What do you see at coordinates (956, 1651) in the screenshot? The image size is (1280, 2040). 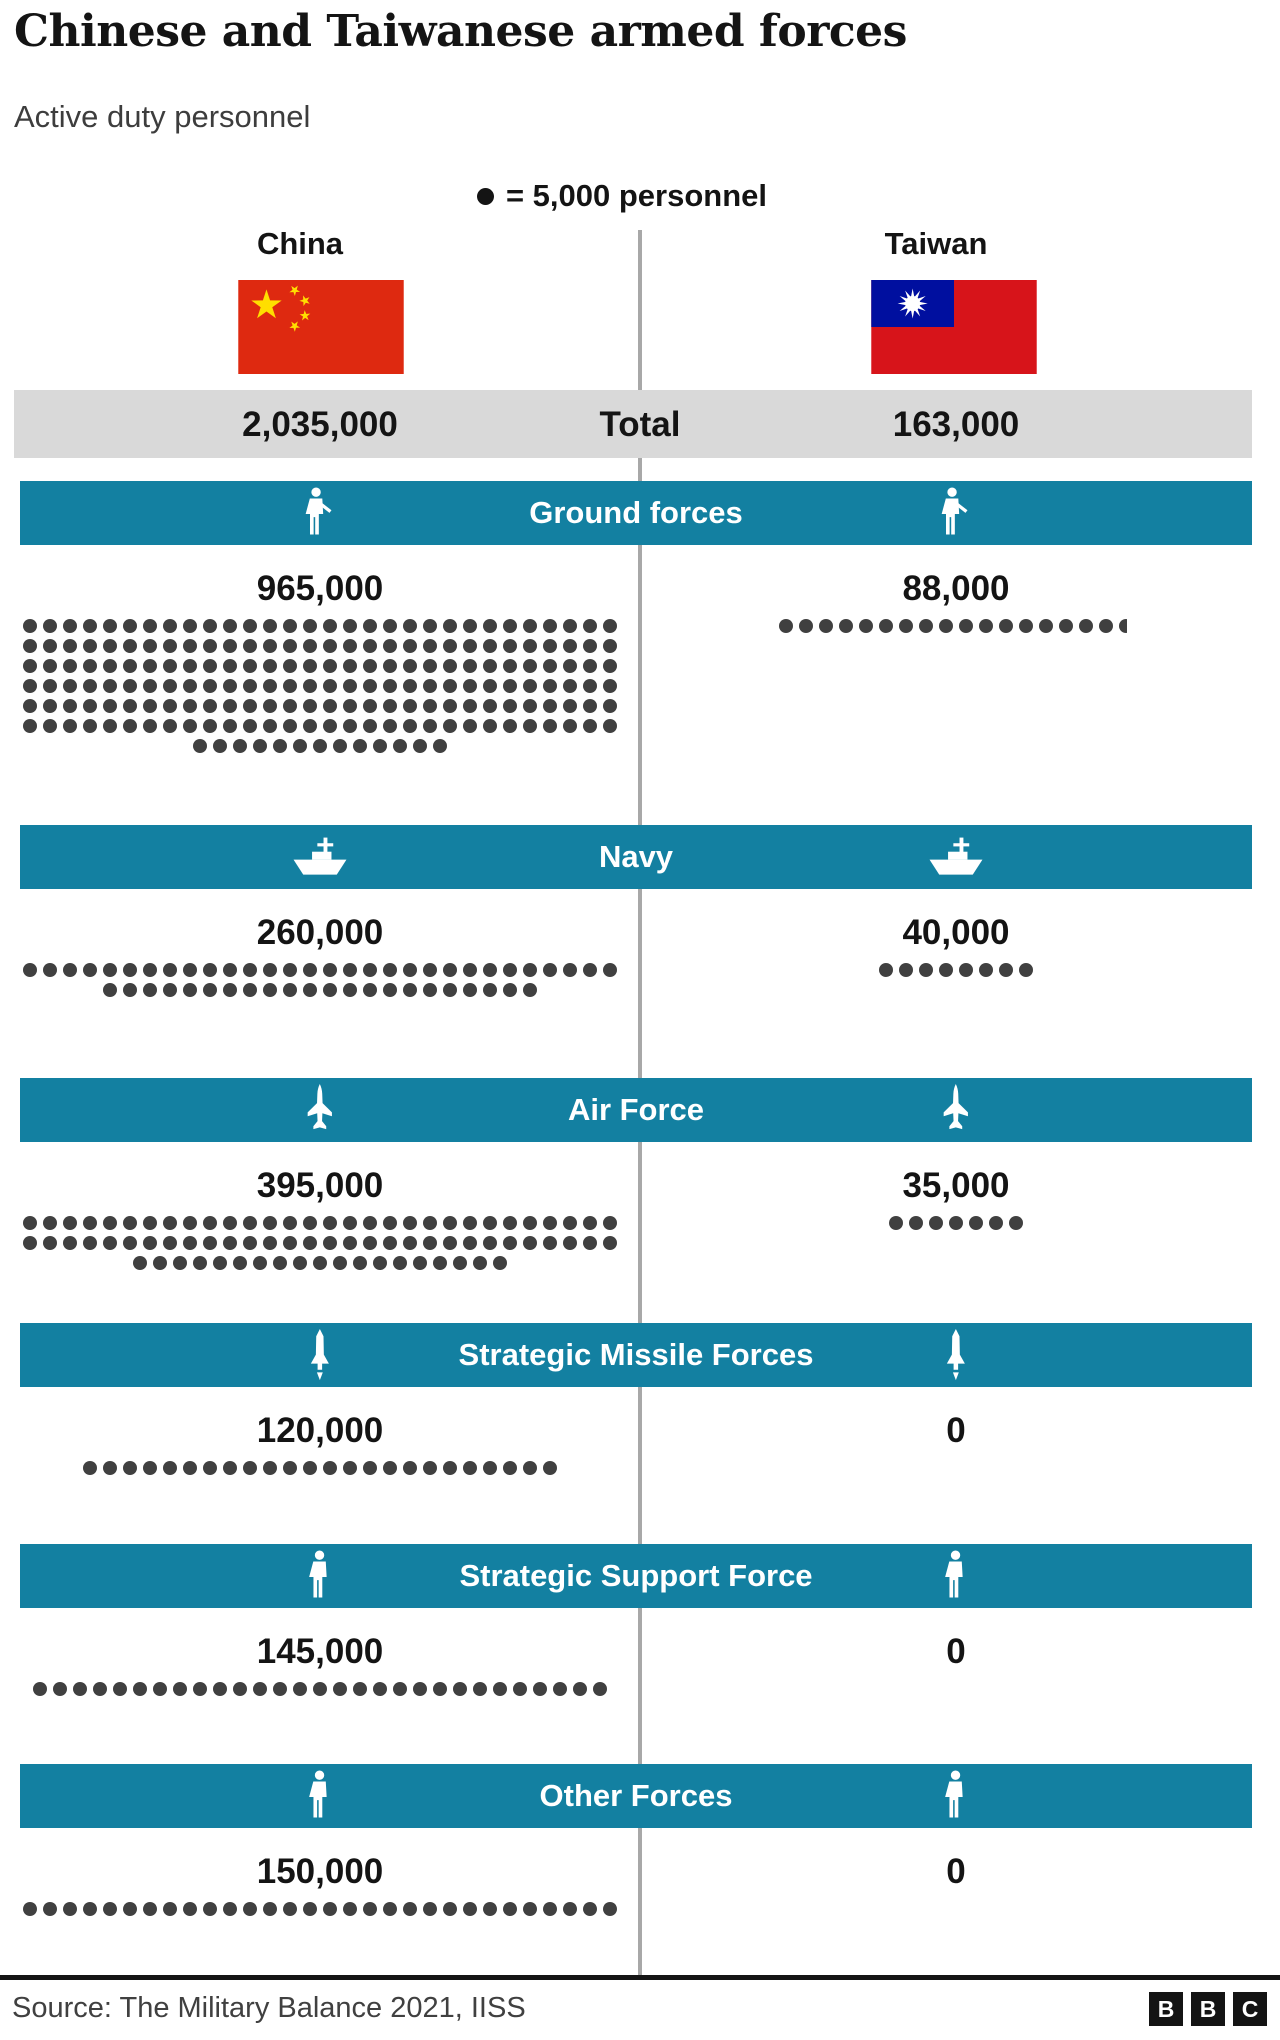 I see `value-taiwan: 0` at bounding box center [956, 1651].